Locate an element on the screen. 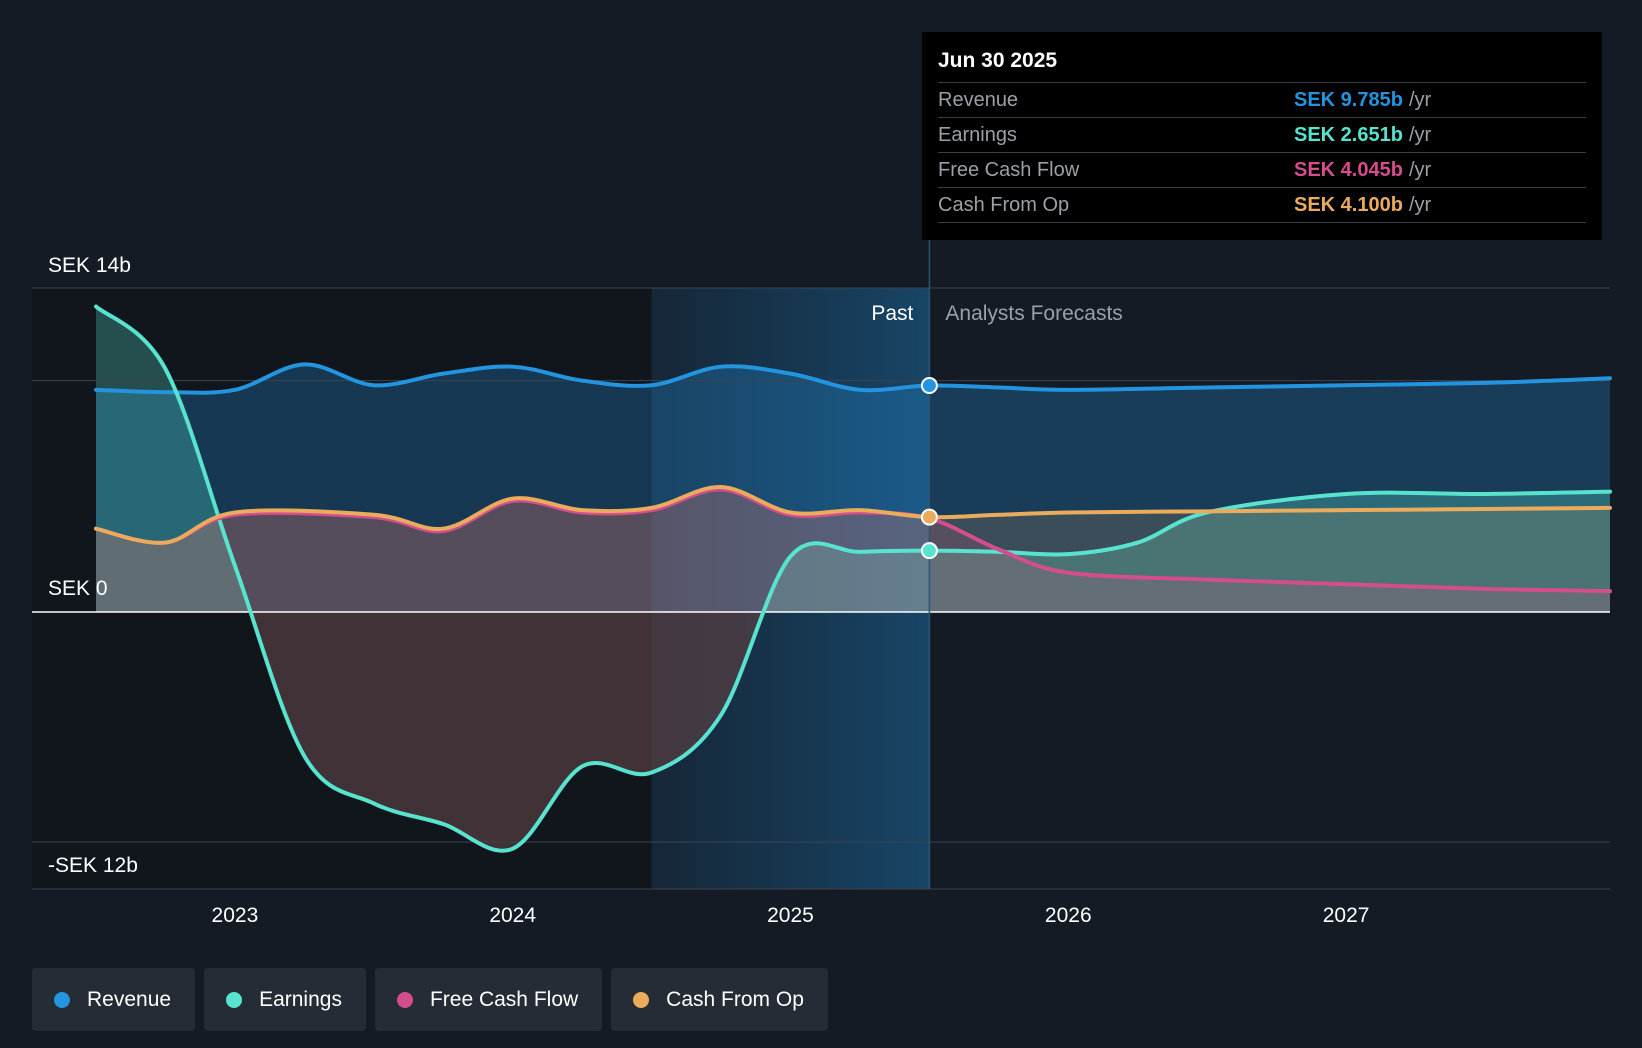 This screenshot has width=1642, height=1048. legend-item-free-cash-flow: Free Cash Flow is located at coordinates (488, 999).